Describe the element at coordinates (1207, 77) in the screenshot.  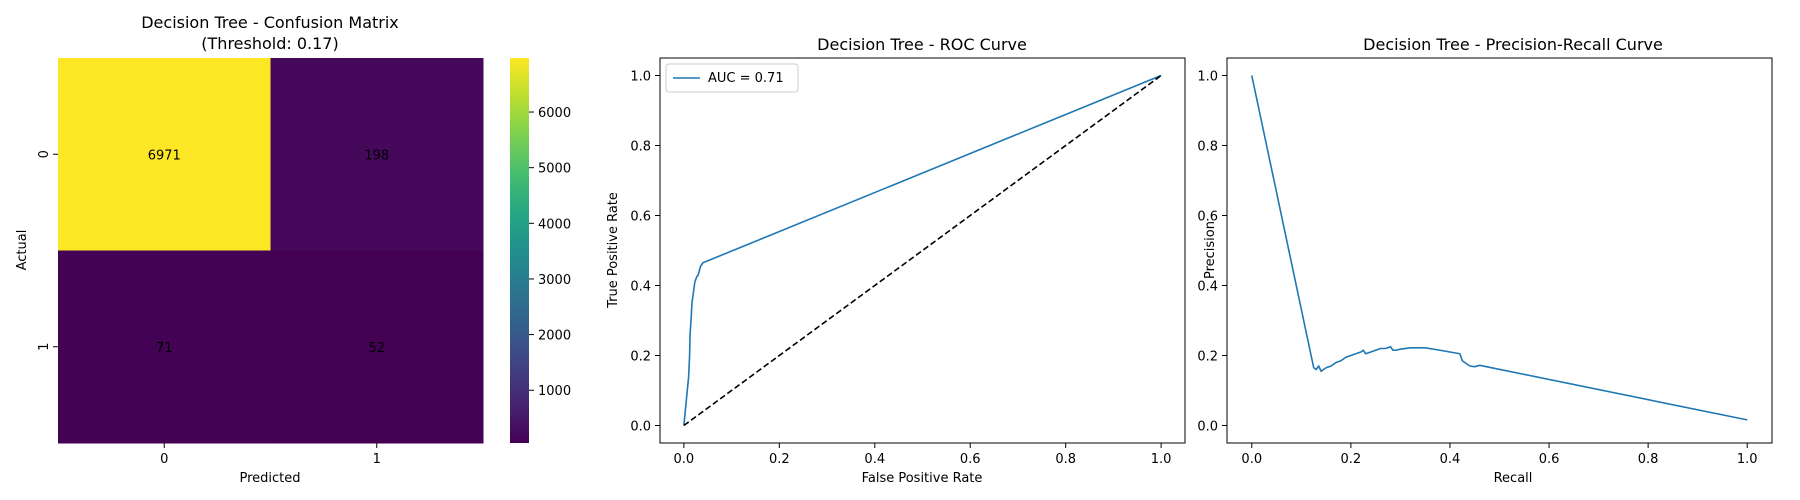
I see `pr-ytick-label: 1.0` at that location.